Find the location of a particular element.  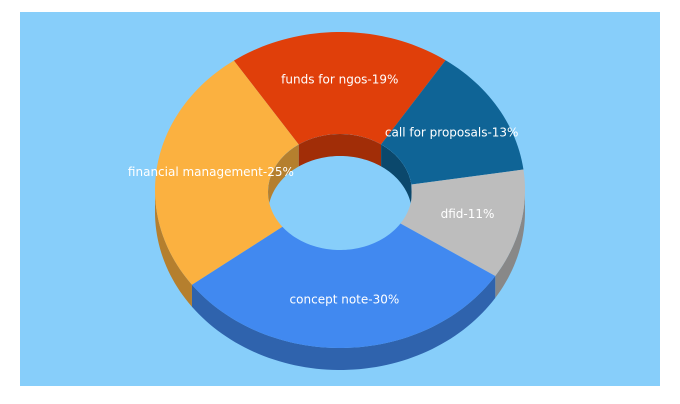

slice-label: call for proposals-13% is located at coordinates (452, 132).